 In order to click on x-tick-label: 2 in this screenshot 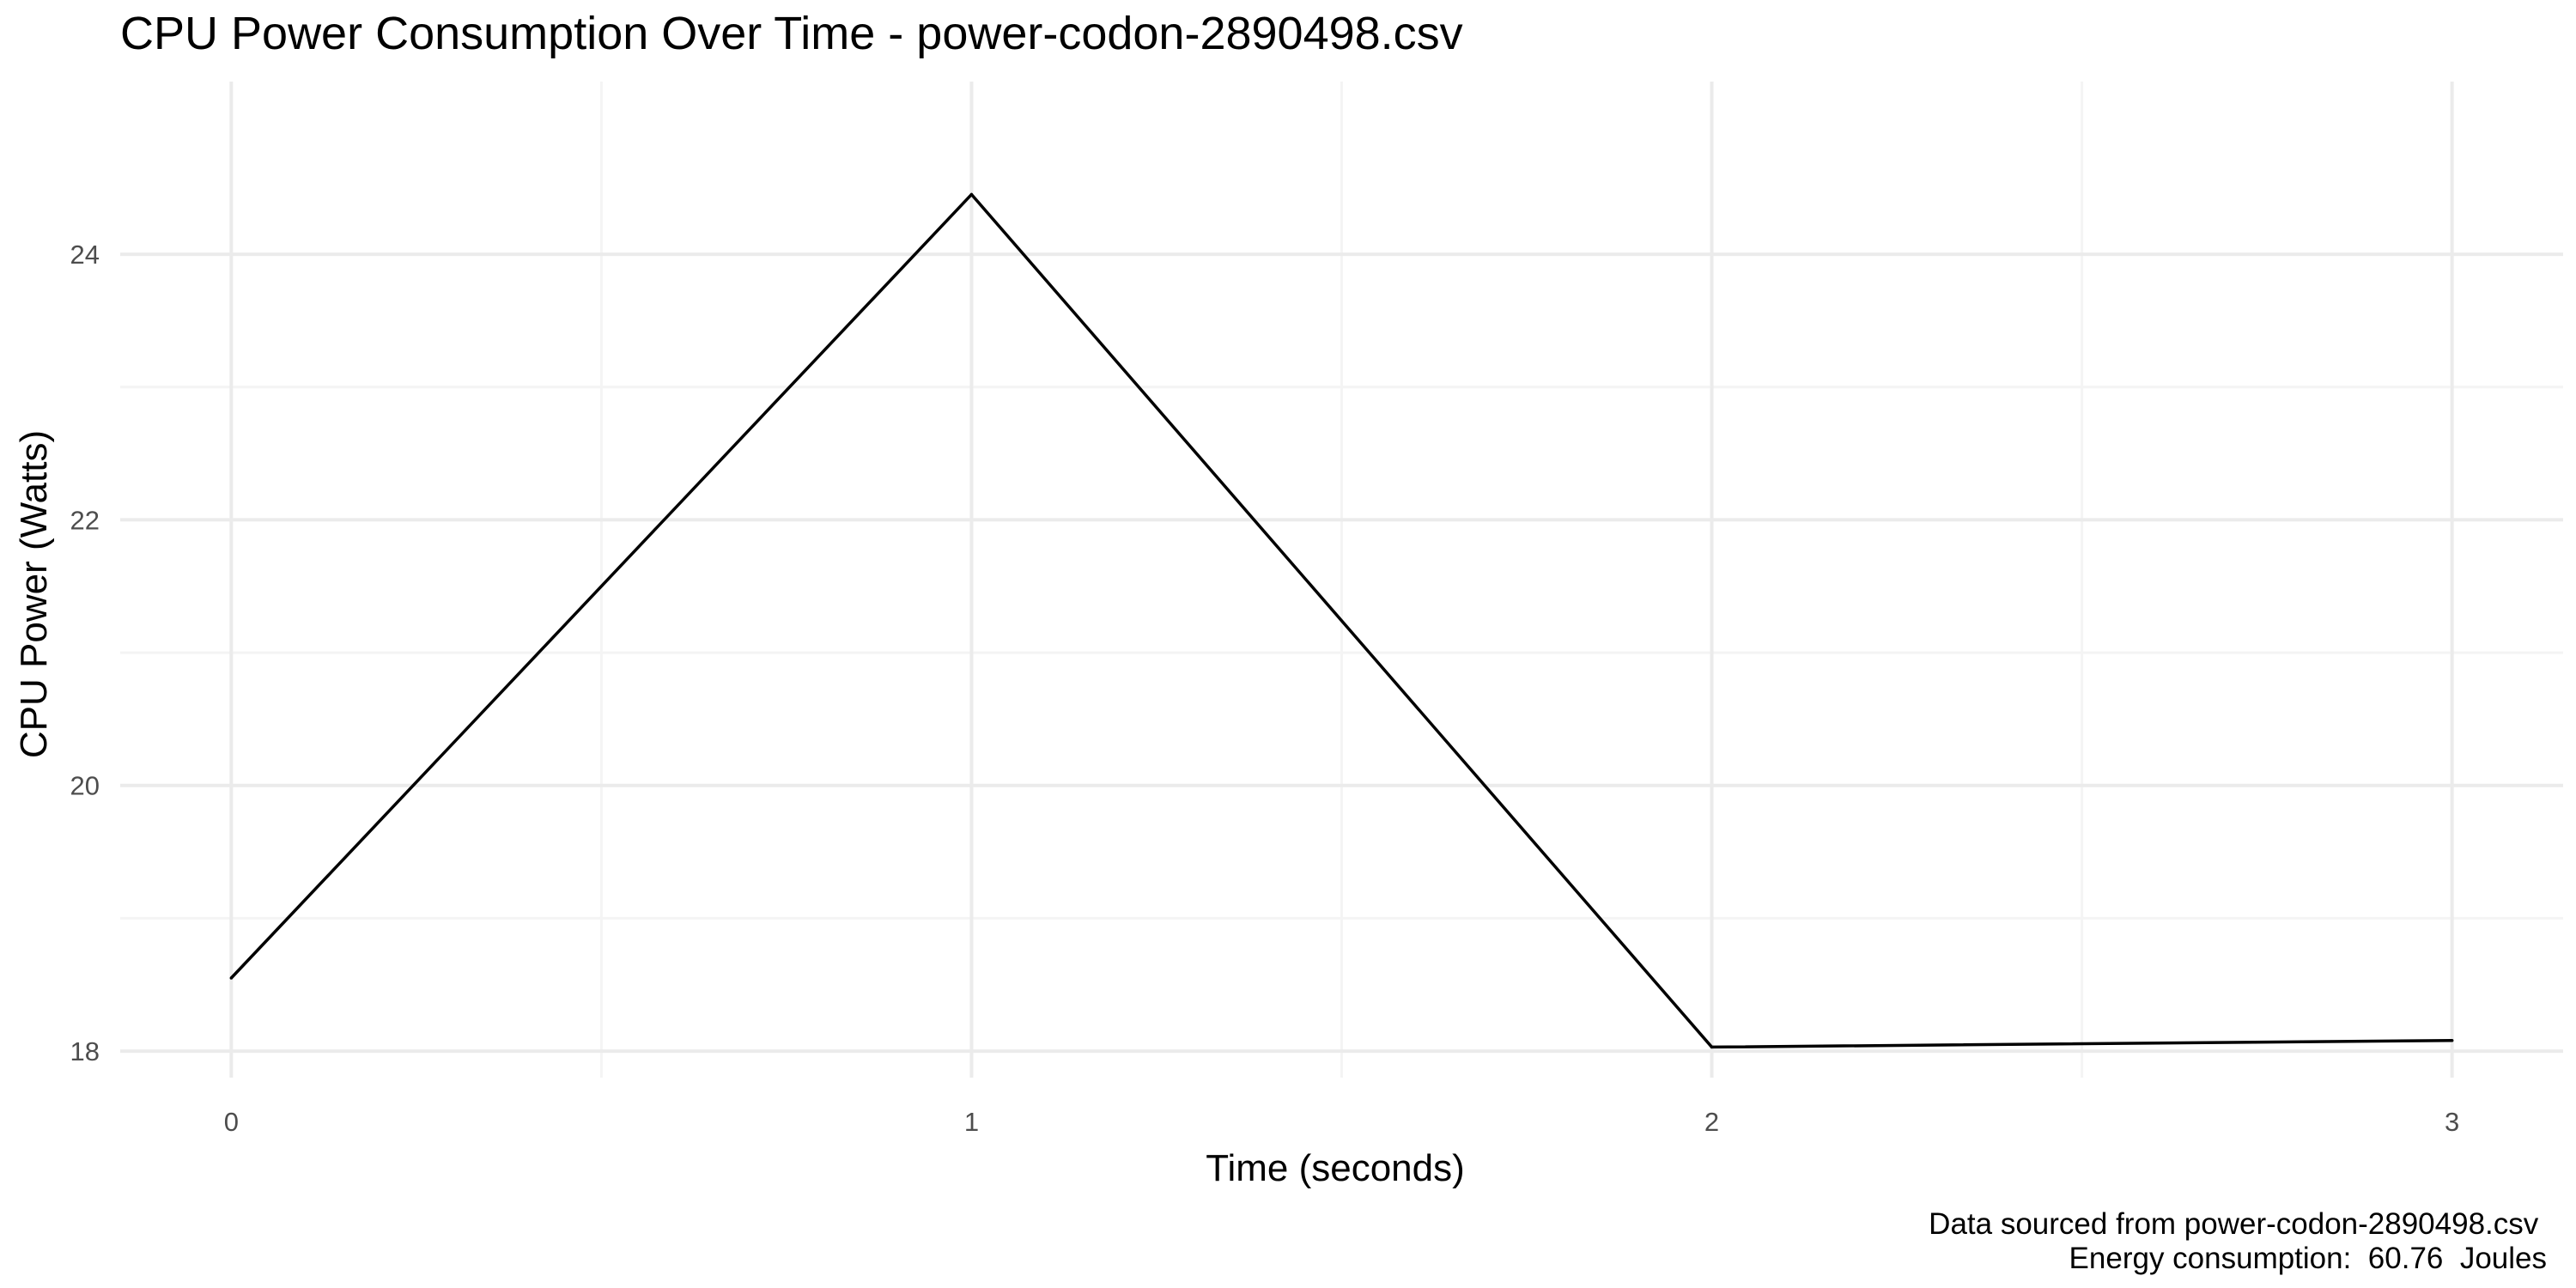, I will do `click(1711, 1122)`.